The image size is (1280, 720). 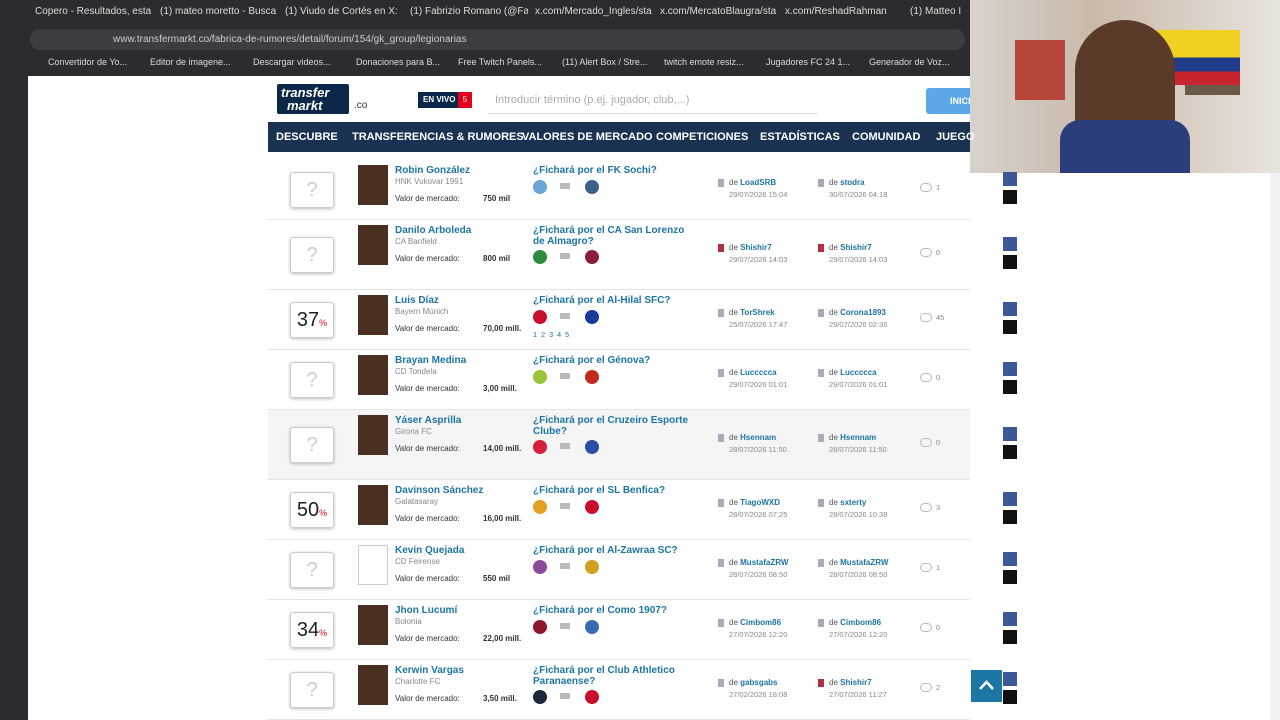 I want to click on author-name: TiagoWXD, so click(x=760, y=502).